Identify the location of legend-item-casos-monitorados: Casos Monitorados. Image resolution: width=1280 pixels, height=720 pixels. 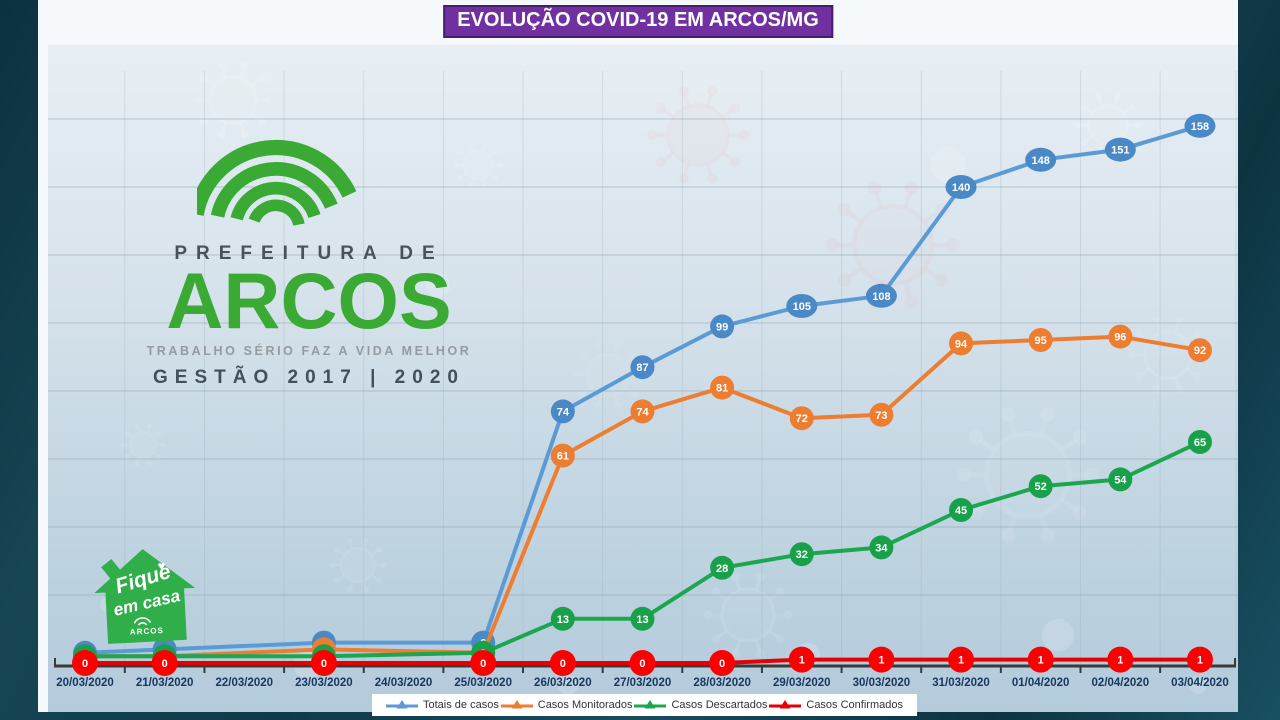
(566, 705).